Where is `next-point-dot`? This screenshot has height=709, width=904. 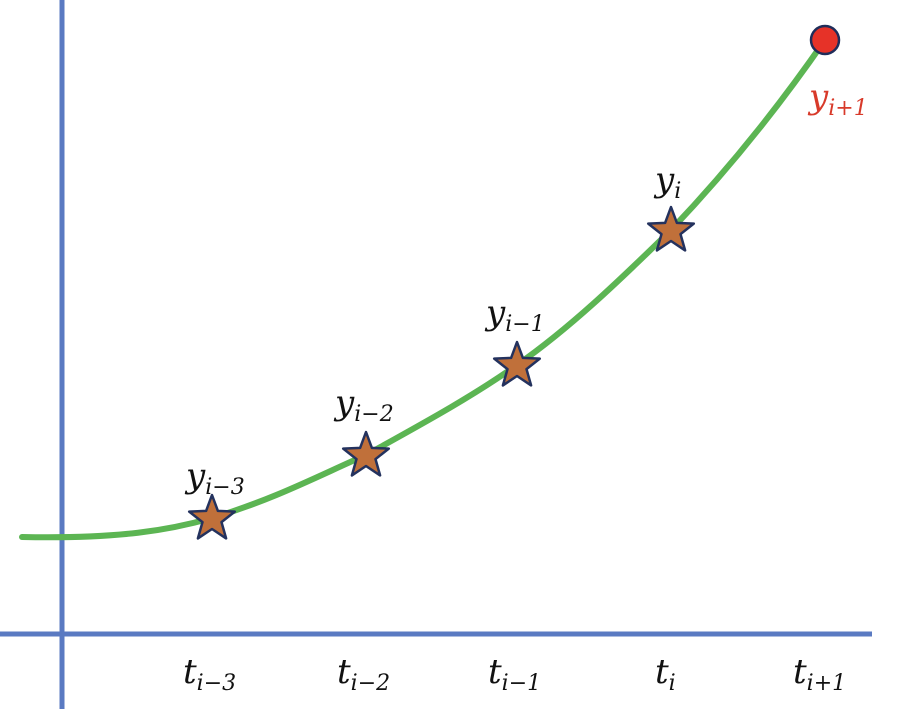 next-point-dot is located at coordinates (825, 40).